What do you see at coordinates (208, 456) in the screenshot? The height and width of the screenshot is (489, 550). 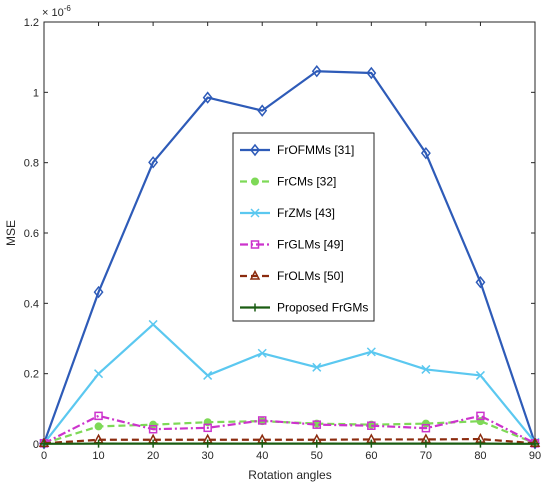 I see `x-tick-label: 30` at bounding box center [208, 456].